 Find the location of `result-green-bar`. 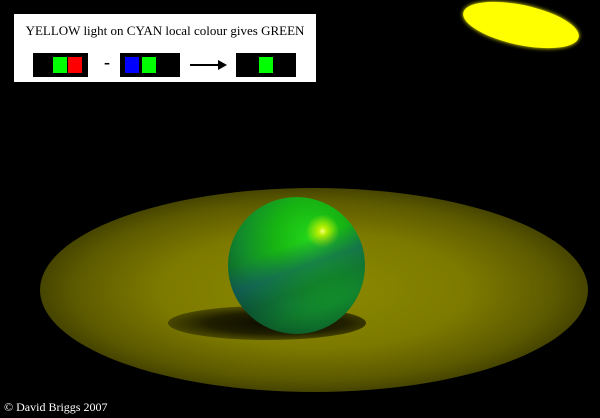

result-green-bar is located at coordinates (266, 65).